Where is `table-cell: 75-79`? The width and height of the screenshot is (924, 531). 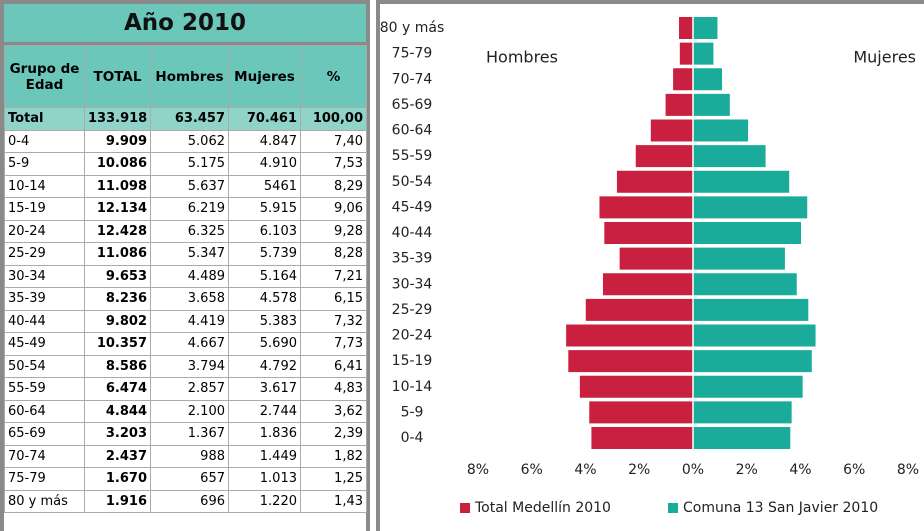 table-cell: 75-79 is located at coordinates (44, 479).